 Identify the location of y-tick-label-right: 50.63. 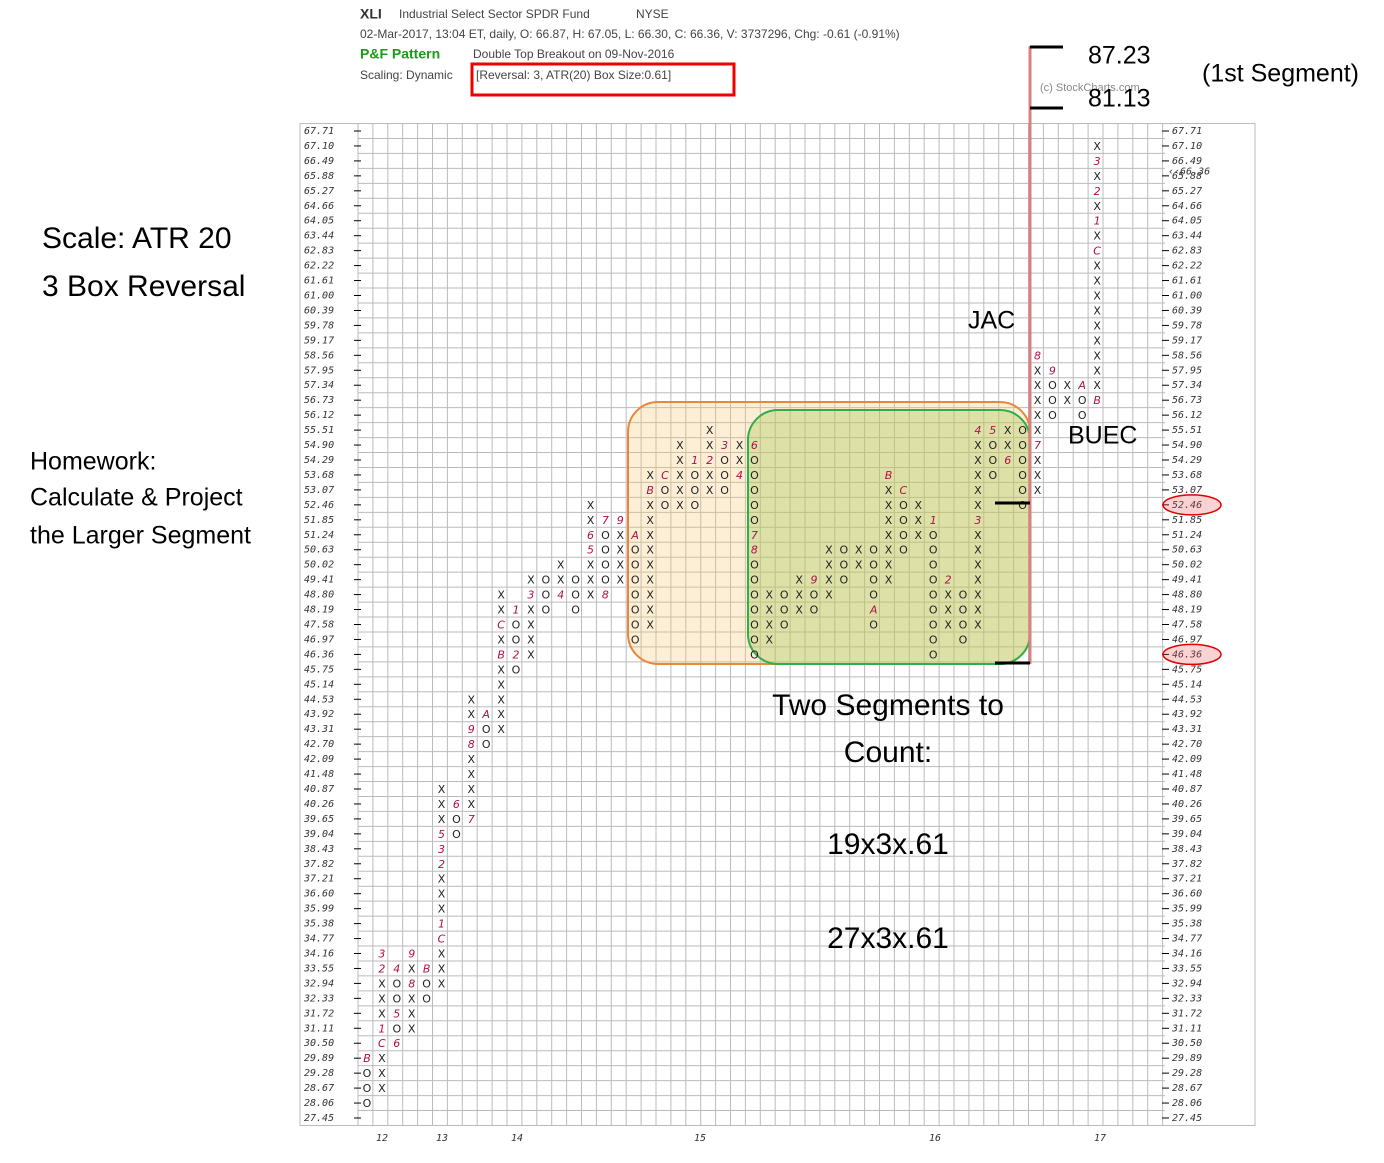
(1187, 550).